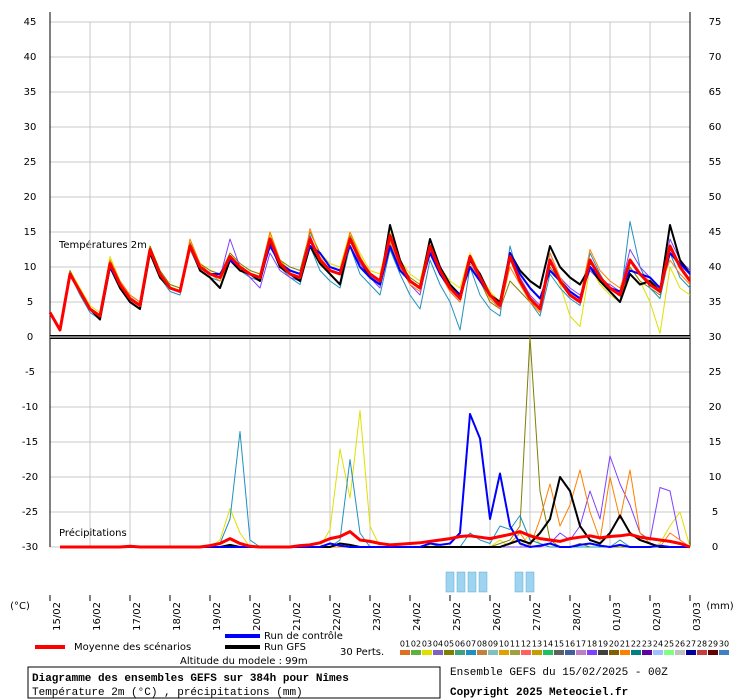 The height and width of the screenshot is (700, 740). What do you see at coordinates (30, 232) in the screenshot?
I see `y-tick-label: 15` at bounding box center [30, 232].